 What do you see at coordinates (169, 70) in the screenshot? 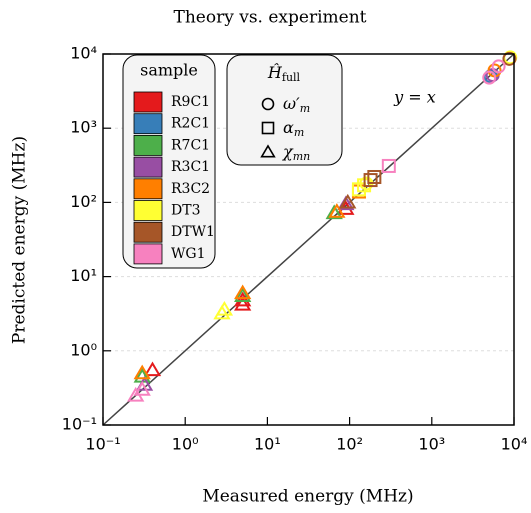
I see `legend-title: sample` at bounding box center [169, 70].